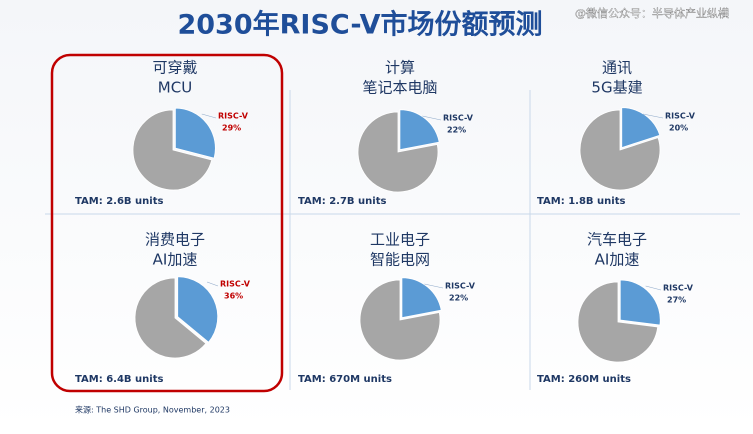  Describe the element at coordinates (342, 201) in the screenshot. I see `annotation: TAM: 2.7B units` at that location.